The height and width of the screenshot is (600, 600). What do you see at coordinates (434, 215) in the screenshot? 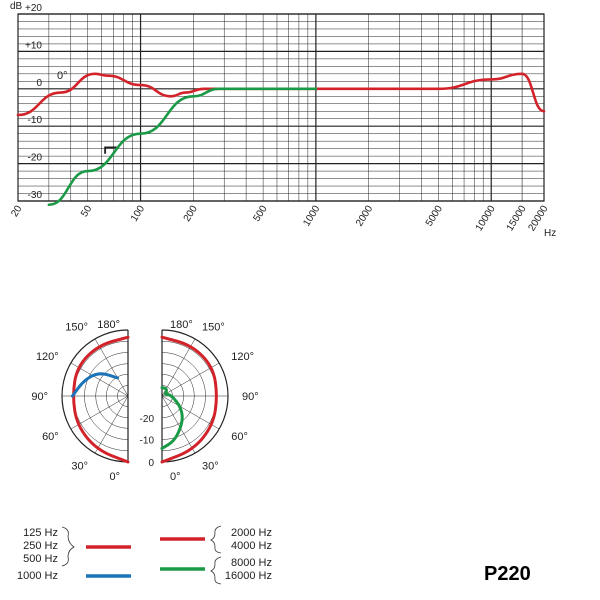
I see `x-tick-label: 5000` at bounding box center [434, 215].